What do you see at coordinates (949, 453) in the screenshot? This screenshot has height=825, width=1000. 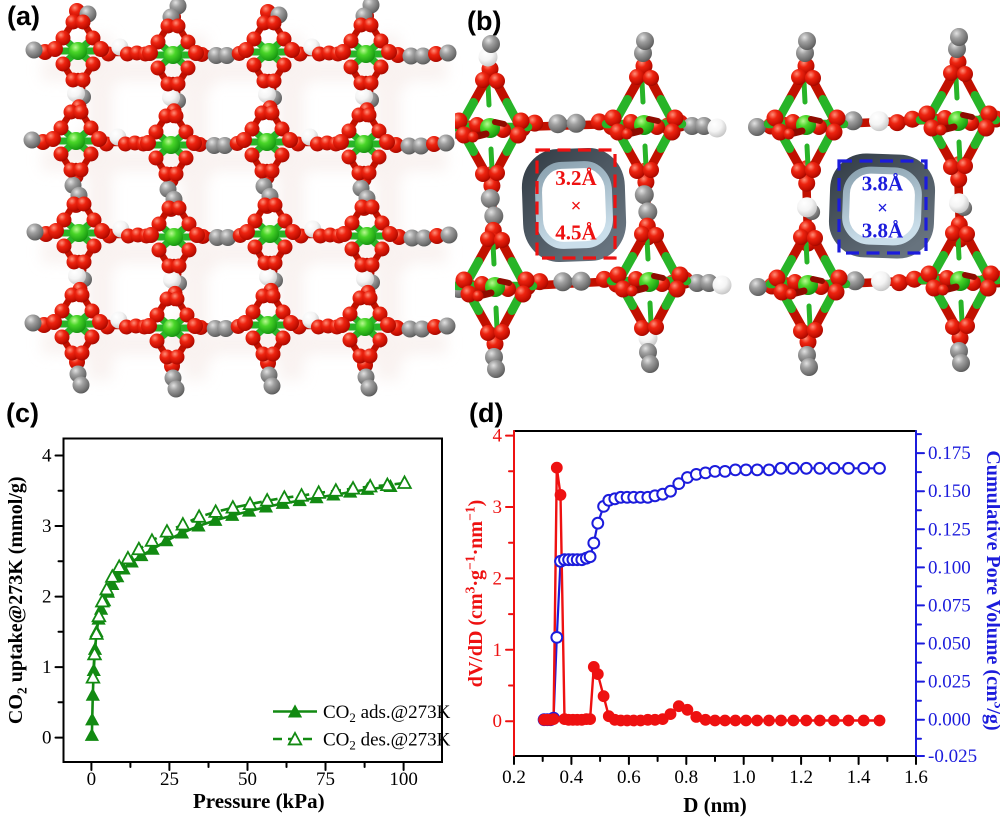 I see `svg-text: 0.175` at bounding box center [949, 453].